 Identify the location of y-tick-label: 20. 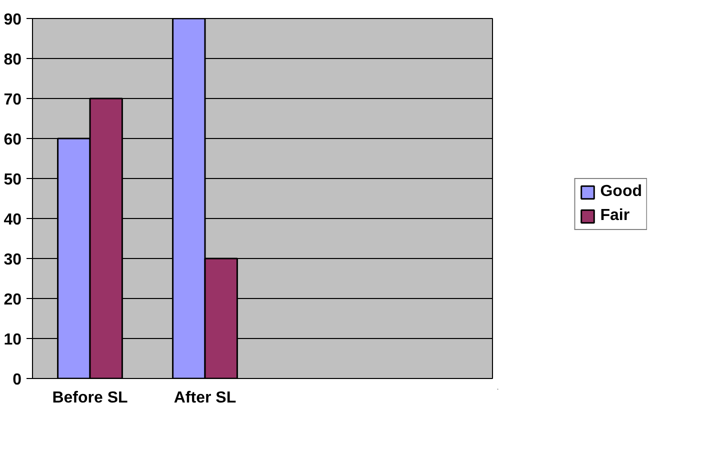
(13, 300).